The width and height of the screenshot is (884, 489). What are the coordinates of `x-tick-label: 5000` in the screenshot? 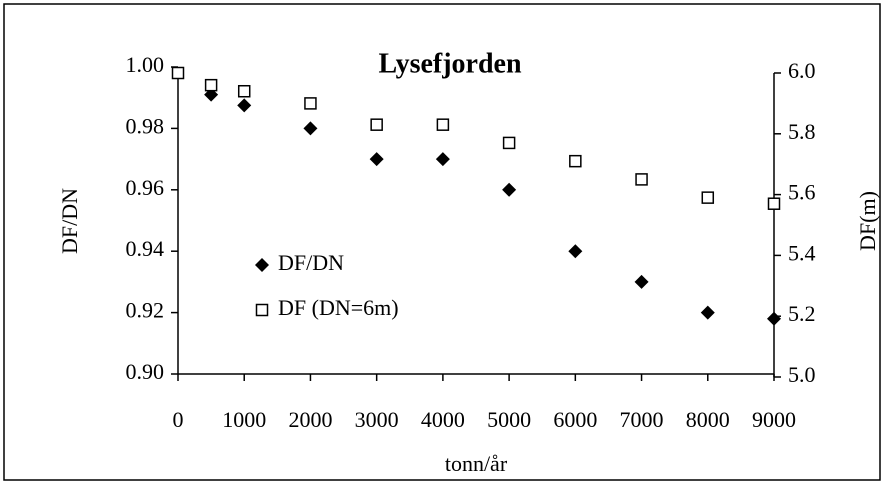 It's located at (509, 419).